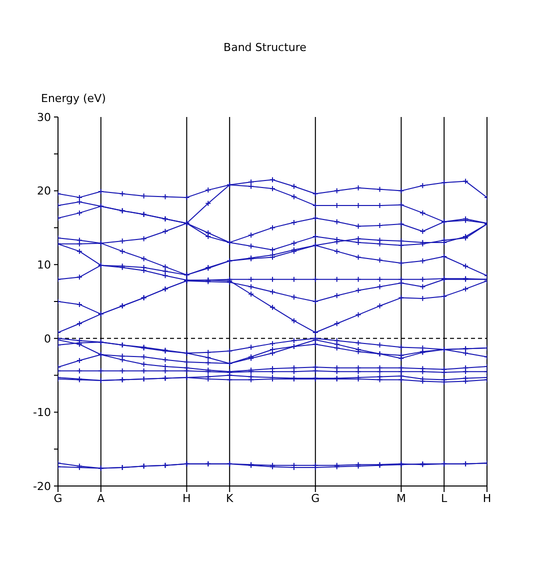 This screenshot has height=586, width=547. I want to click on y-tick-label: 10, so click(44, 265).